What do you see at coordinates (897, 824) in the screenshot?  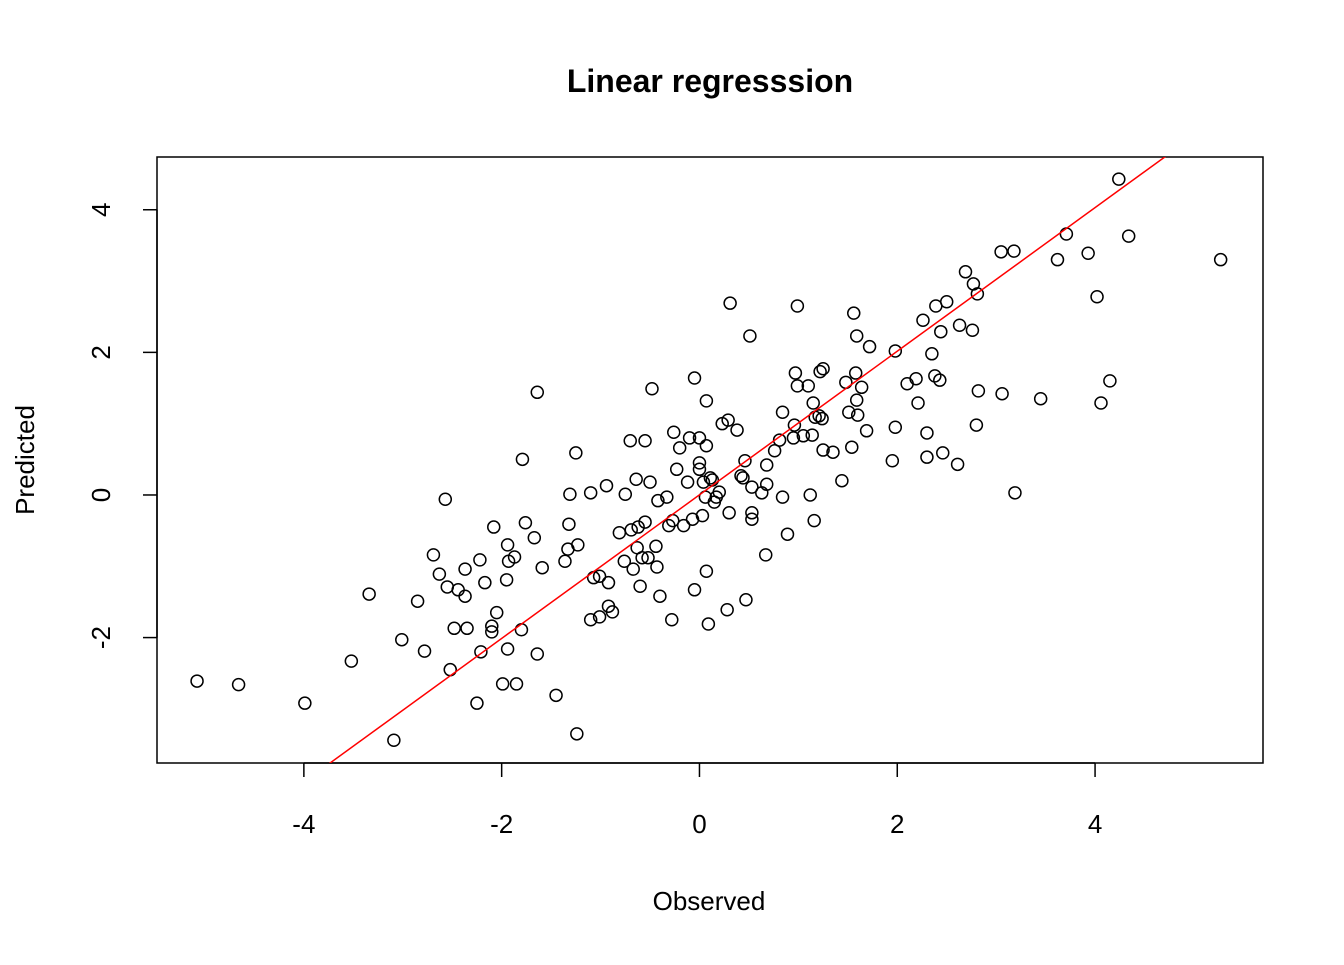 I see `x-tick-label: 2` at bounding box center [897, 824].